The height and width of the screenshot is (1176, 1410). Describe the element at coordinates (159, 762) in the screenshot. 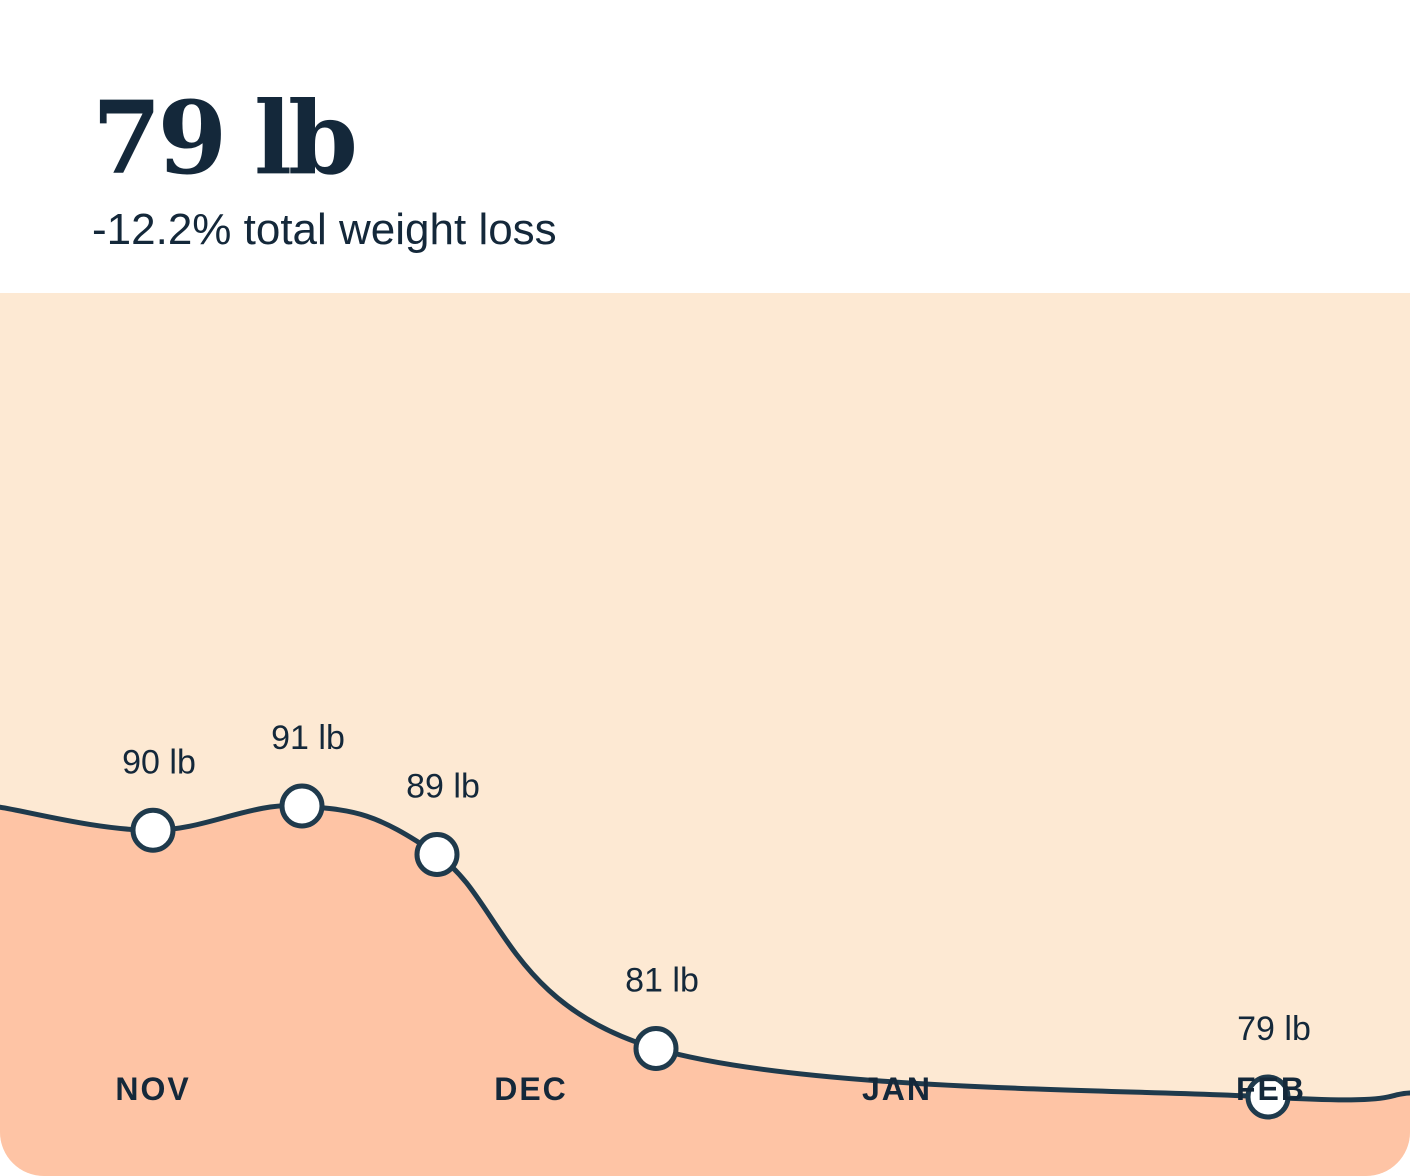

I see `data-point-label: 90 lb` at that location.